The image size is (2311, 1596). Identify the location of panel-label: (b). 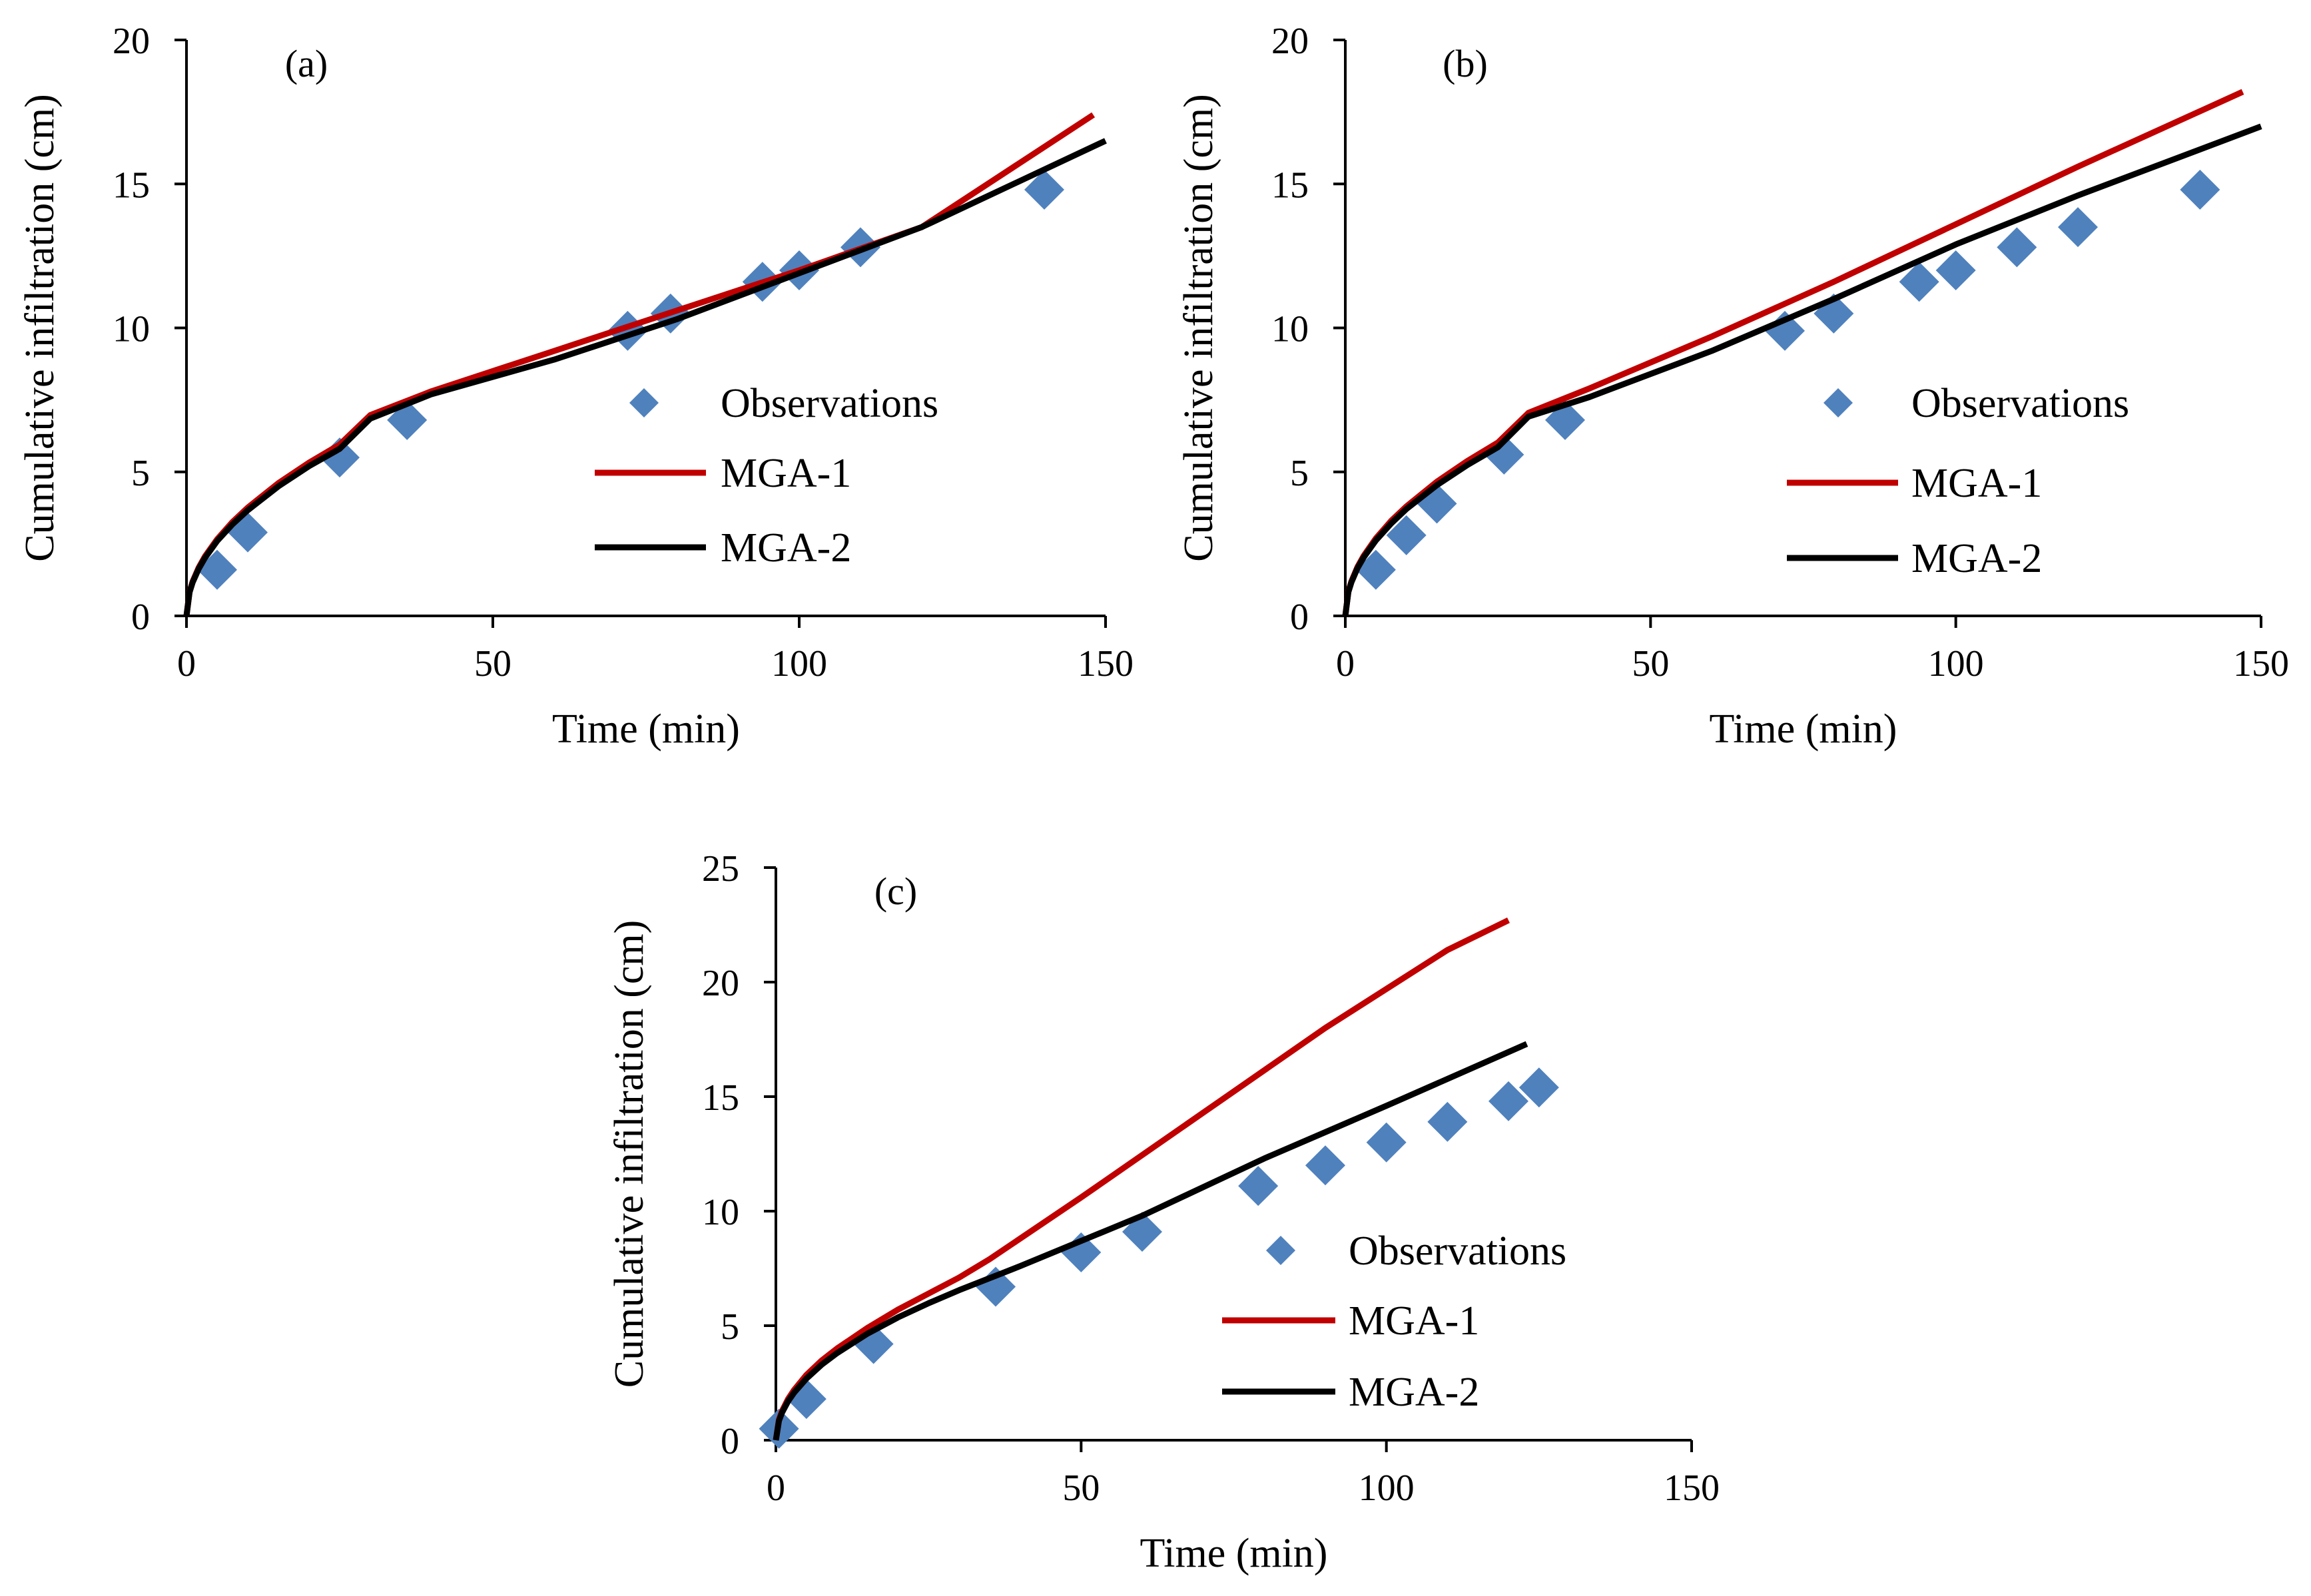
(1465, 63).